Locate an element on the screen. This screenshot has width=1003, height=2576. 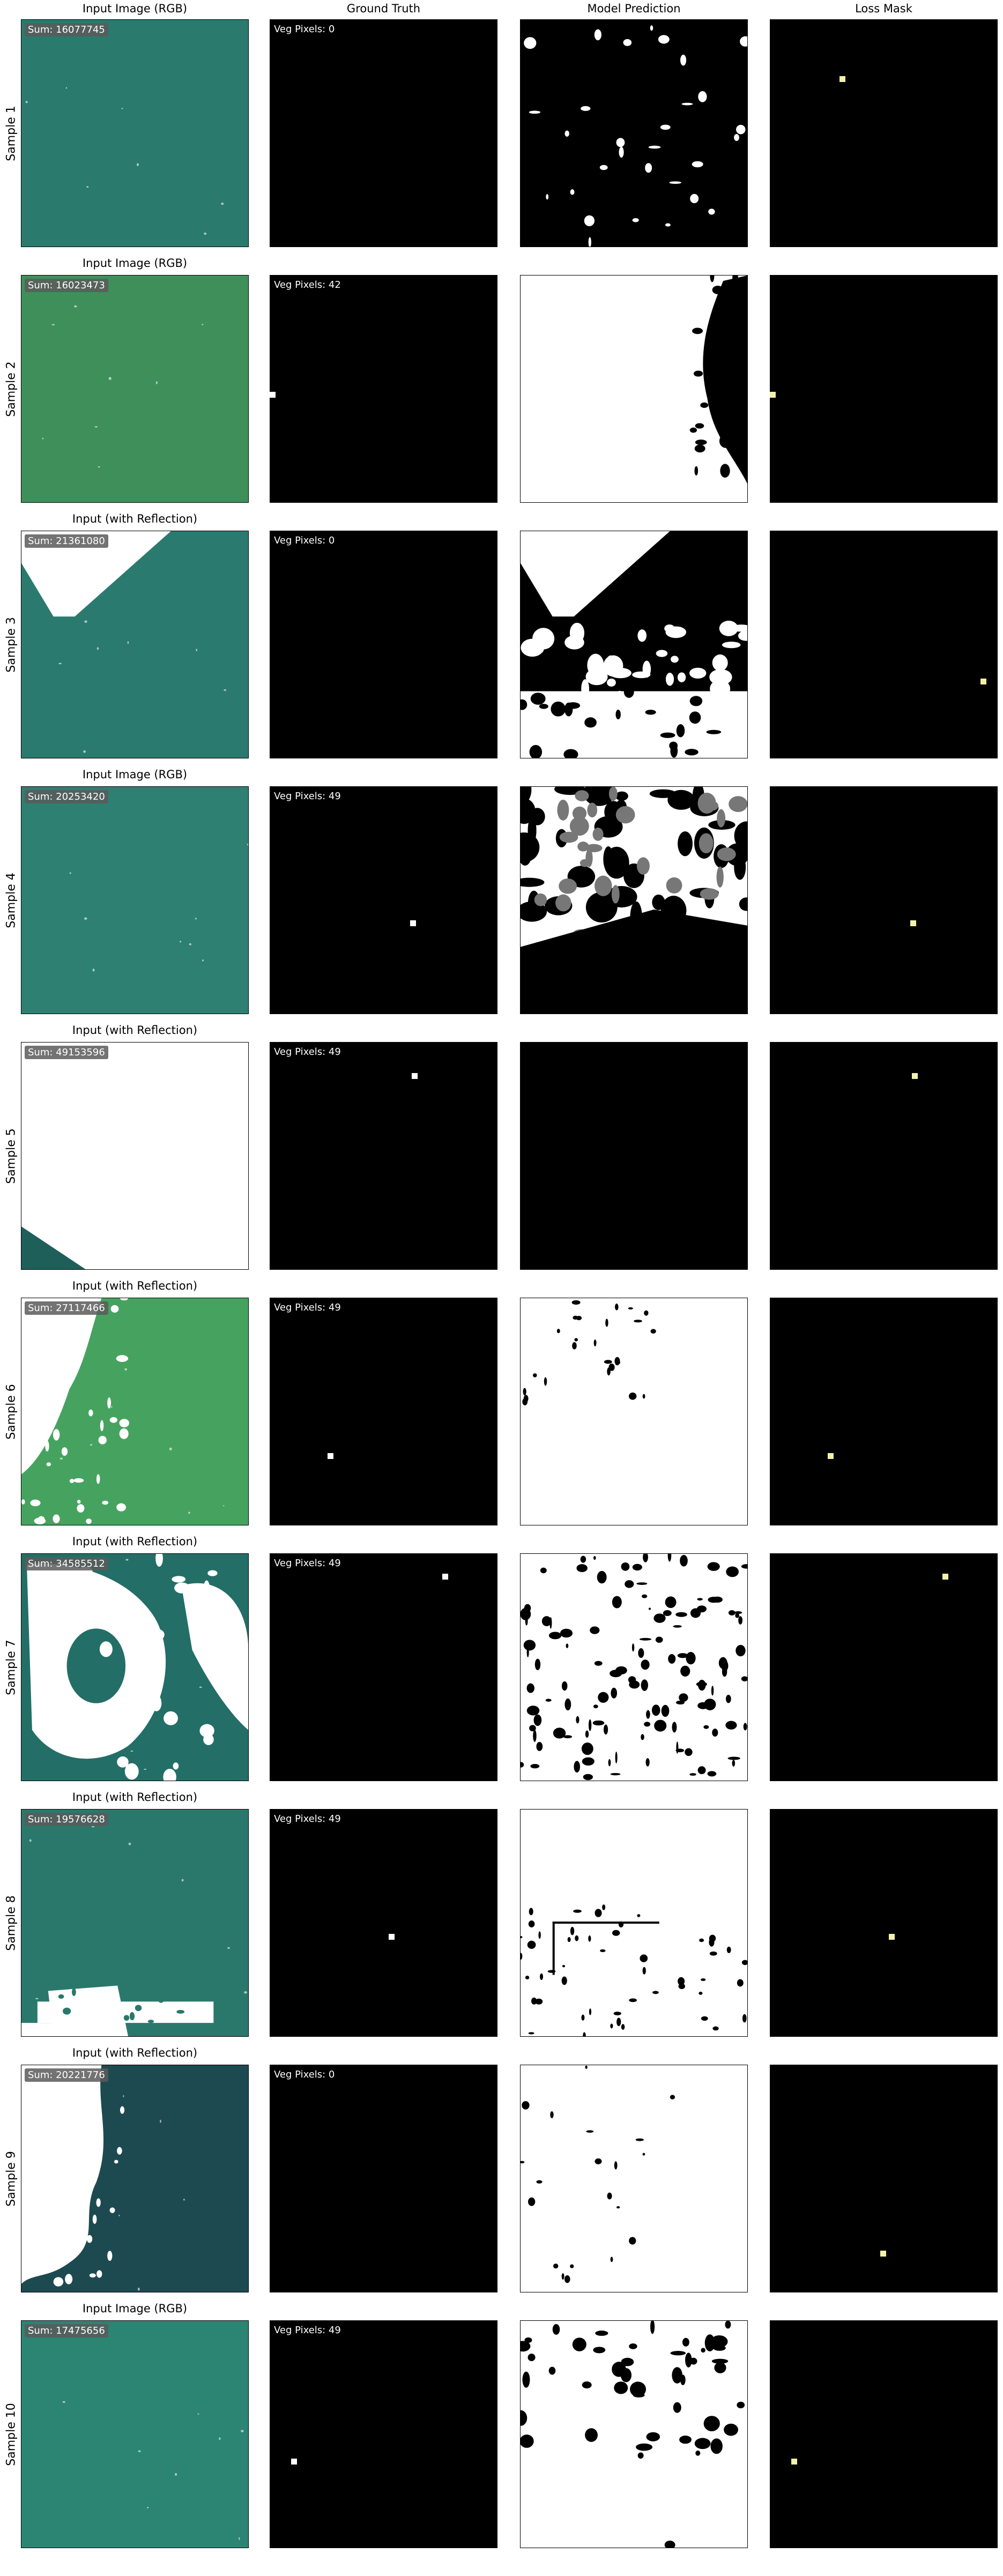
sample-label: Sample 5 is located at coordinates (11, 1156).